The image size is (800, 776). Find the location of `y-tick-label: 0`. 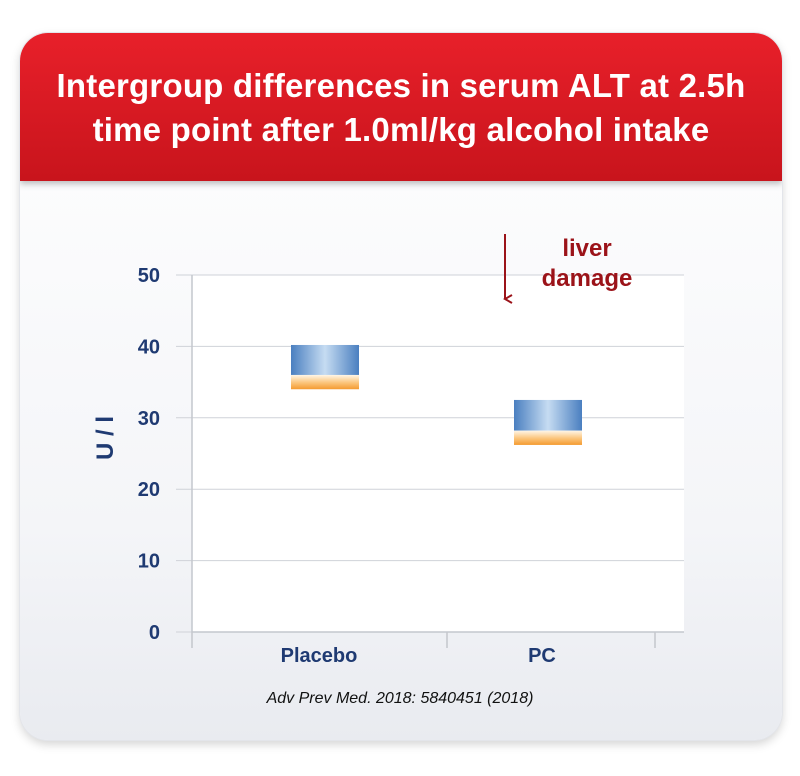

y-tick-label: 0 is located at coordinates (154, 633).